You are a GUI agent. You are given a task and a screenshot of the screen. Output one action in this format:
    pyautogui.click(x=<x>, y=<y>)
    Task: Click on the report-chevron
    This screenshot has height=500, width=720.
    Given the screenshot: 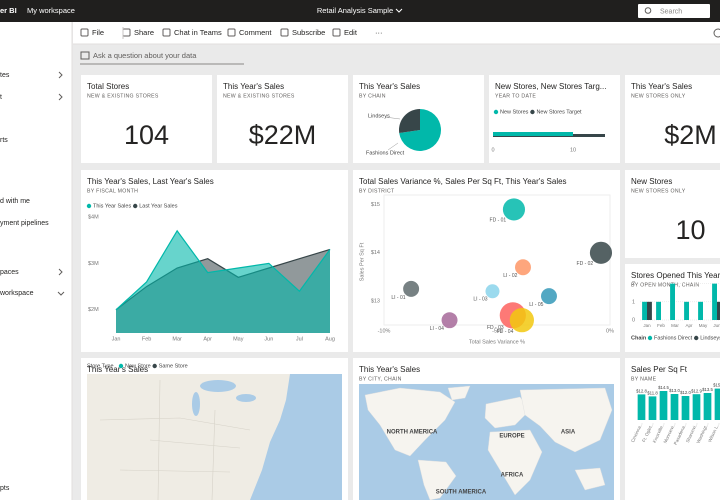 What is the action you would take?
    pyautogui.click(x=399, y=10)
    